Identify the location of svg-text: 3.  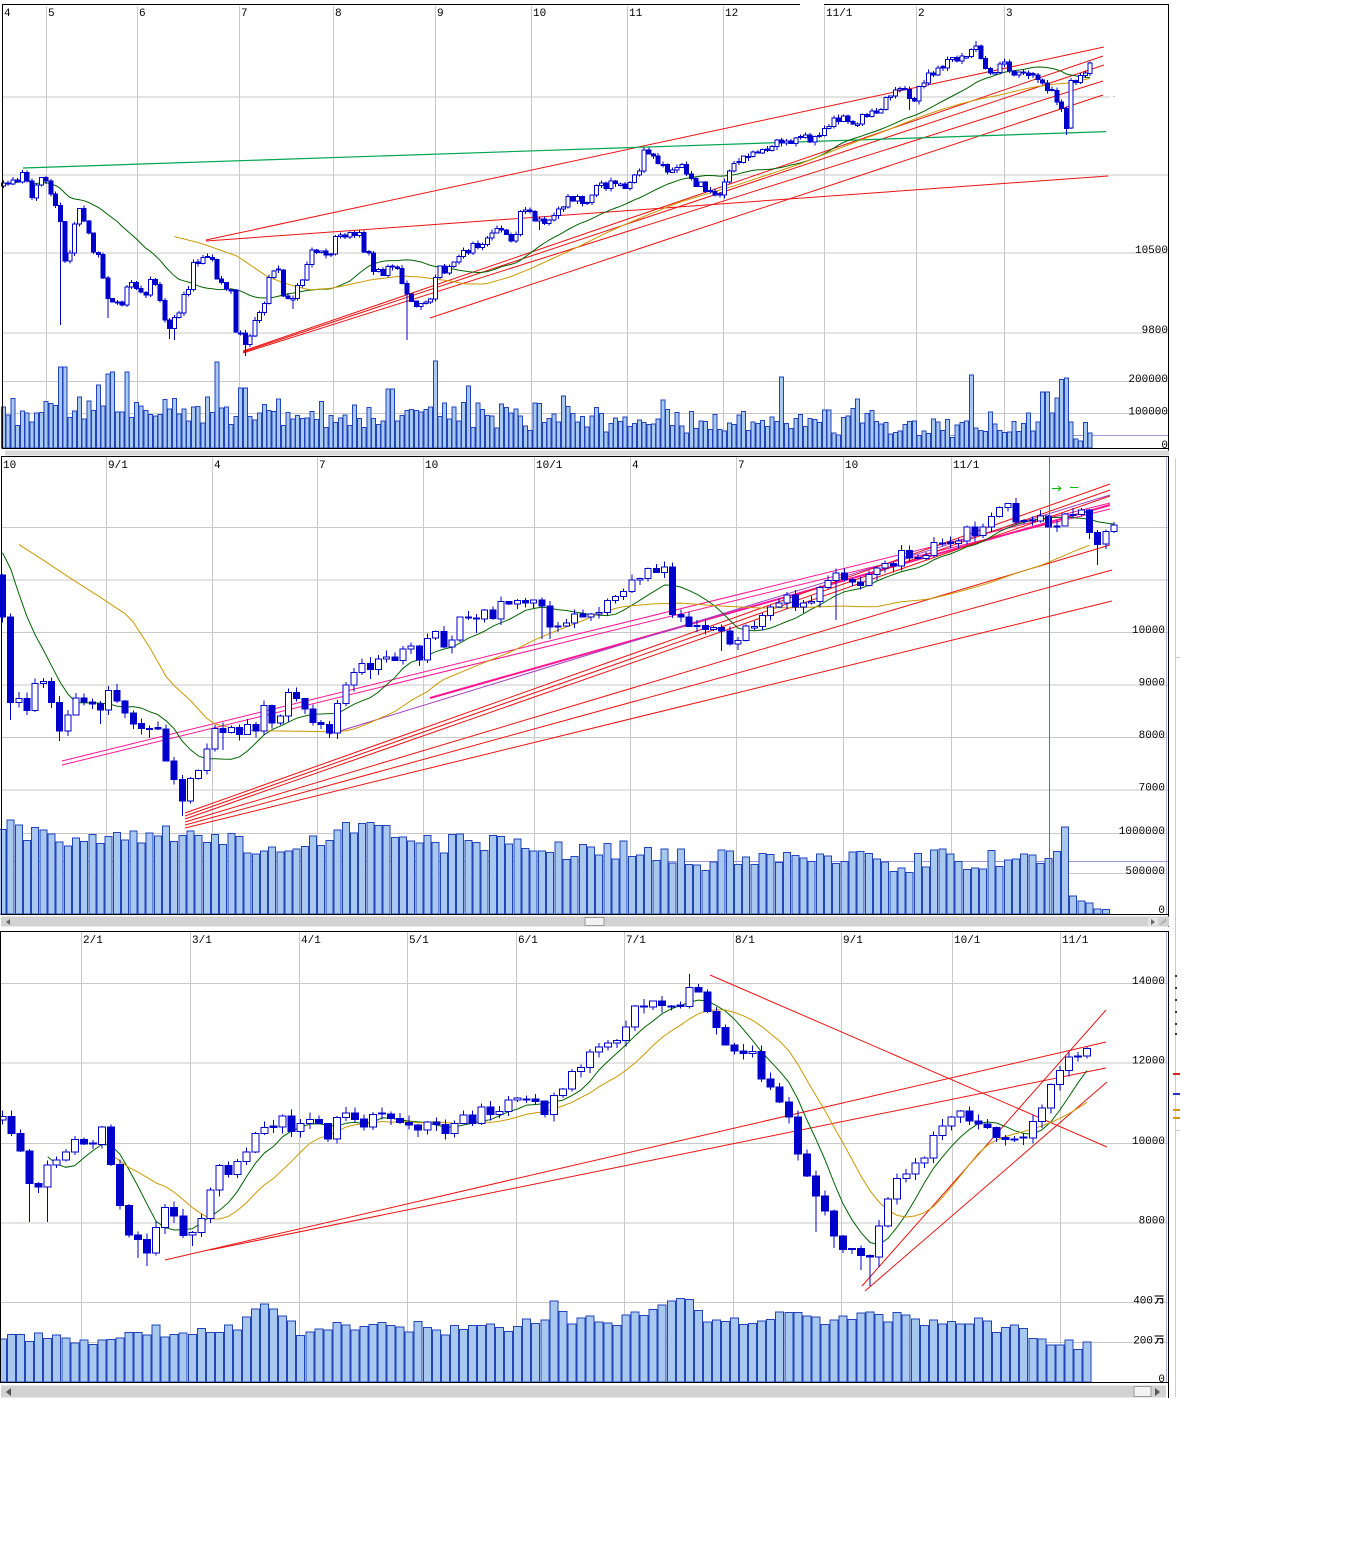
(1009, 14).